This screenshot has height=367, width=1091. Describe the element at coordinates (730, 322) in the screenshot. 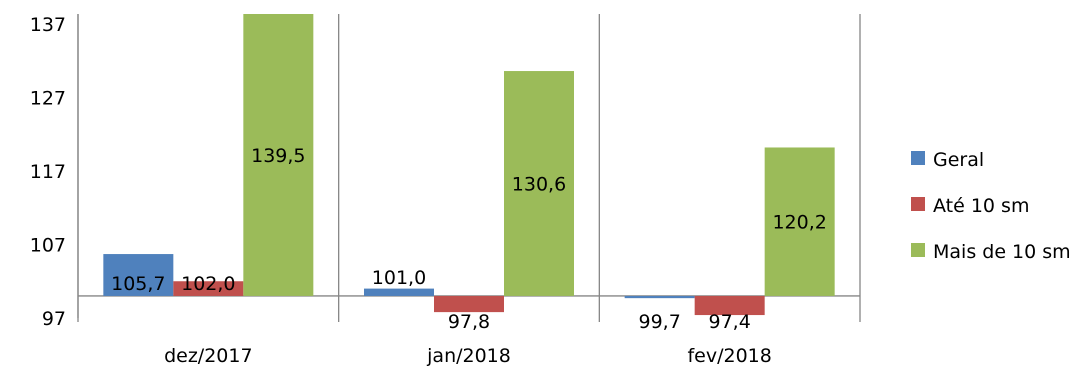

I see `data-label: 97,4` at that location.